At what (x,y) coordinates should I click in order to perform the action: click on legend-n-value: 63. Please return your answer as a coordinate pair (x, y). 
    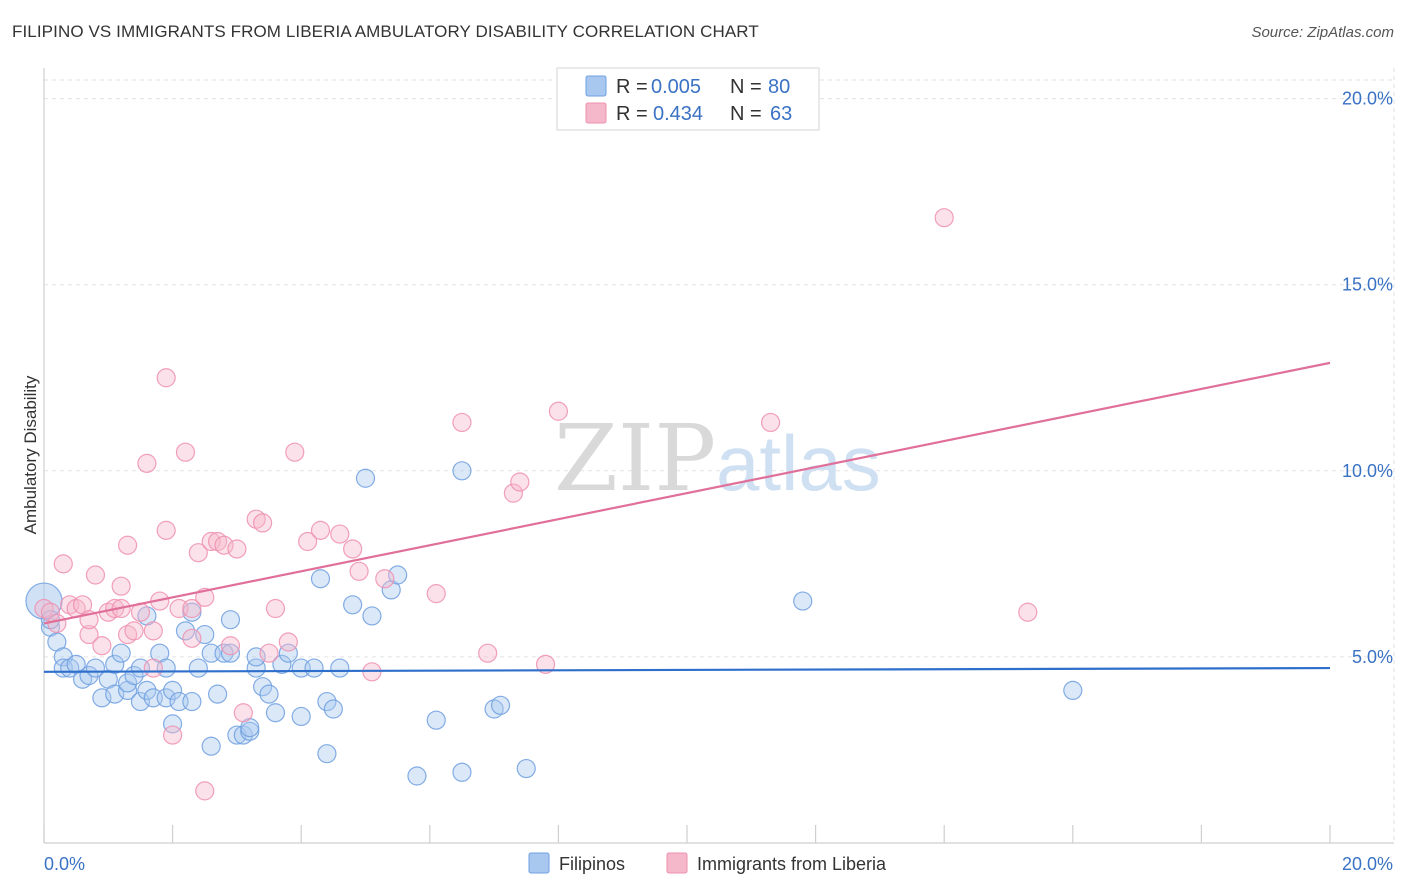
    Looking at the image, I should click on (781, 114).